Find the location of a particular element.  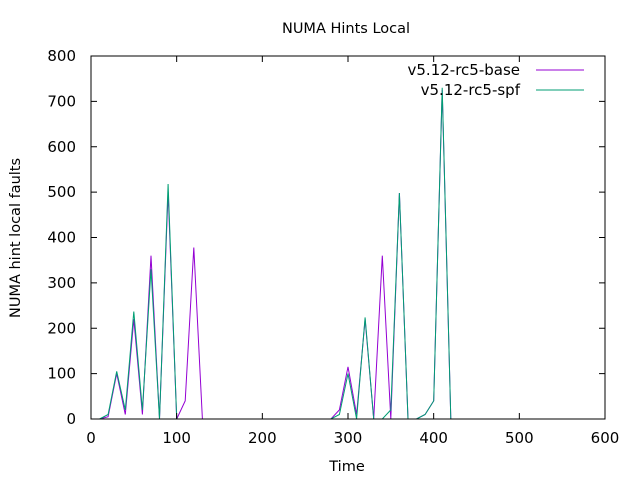

x-tick-label: 0 is located at coordinates (91, 438).